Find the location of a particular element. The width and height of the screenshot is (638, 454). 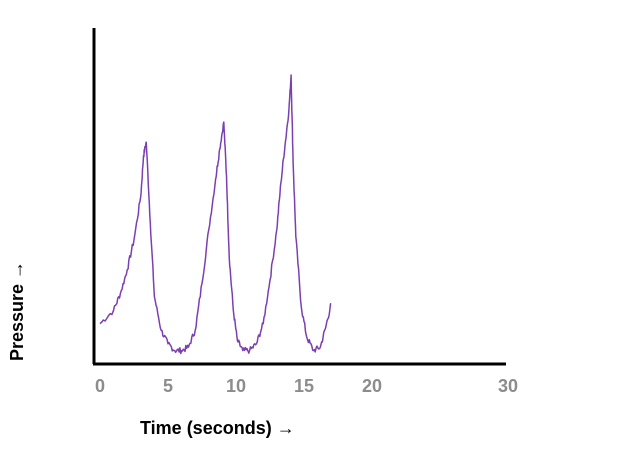

x-tick-label: 15 is located at coordinates (304, 386).